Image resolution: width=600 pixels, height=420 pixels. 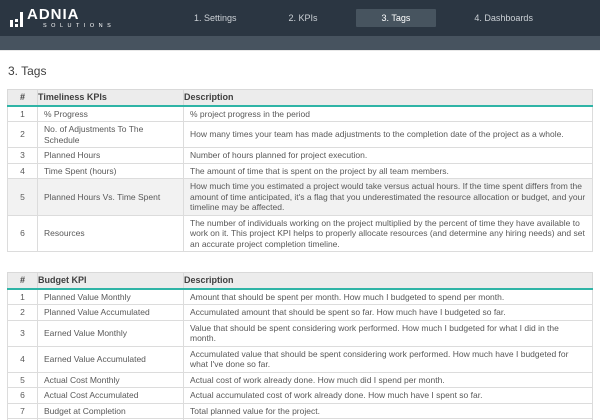 I want to click on kpi-name-cell: No. of Adjustments To The Schedule, so click(x=110, y=134).